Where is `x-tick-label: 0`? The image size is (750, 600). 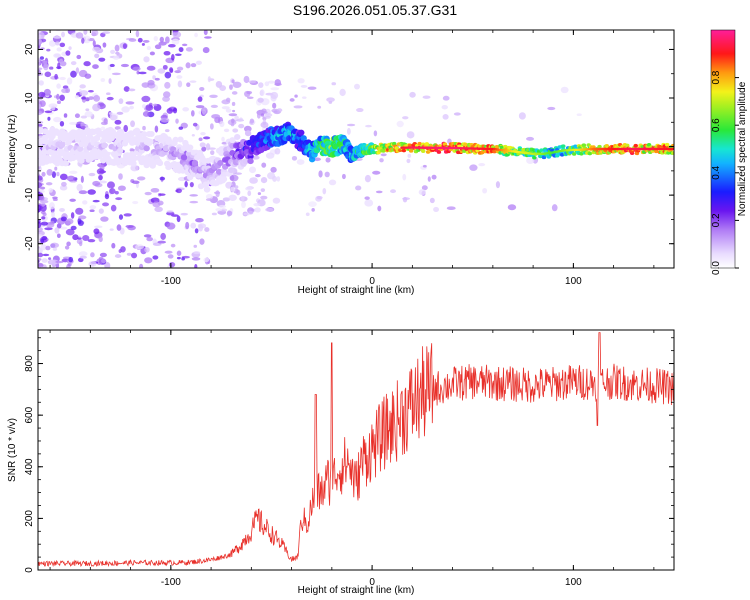
x-tick-label: 0 is located at coordinates (372, 582).